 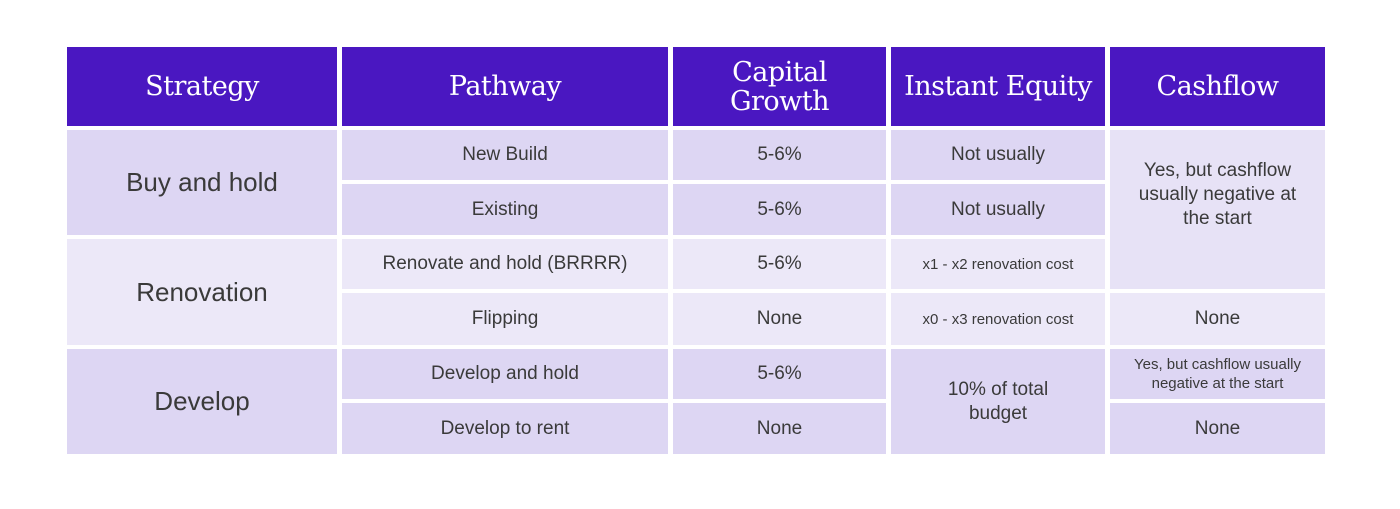 What do you see at coordinates (998, 86) in the screenshot?
I see `header-instant-equity: Instant Equity` at bounding box center [998, 86].